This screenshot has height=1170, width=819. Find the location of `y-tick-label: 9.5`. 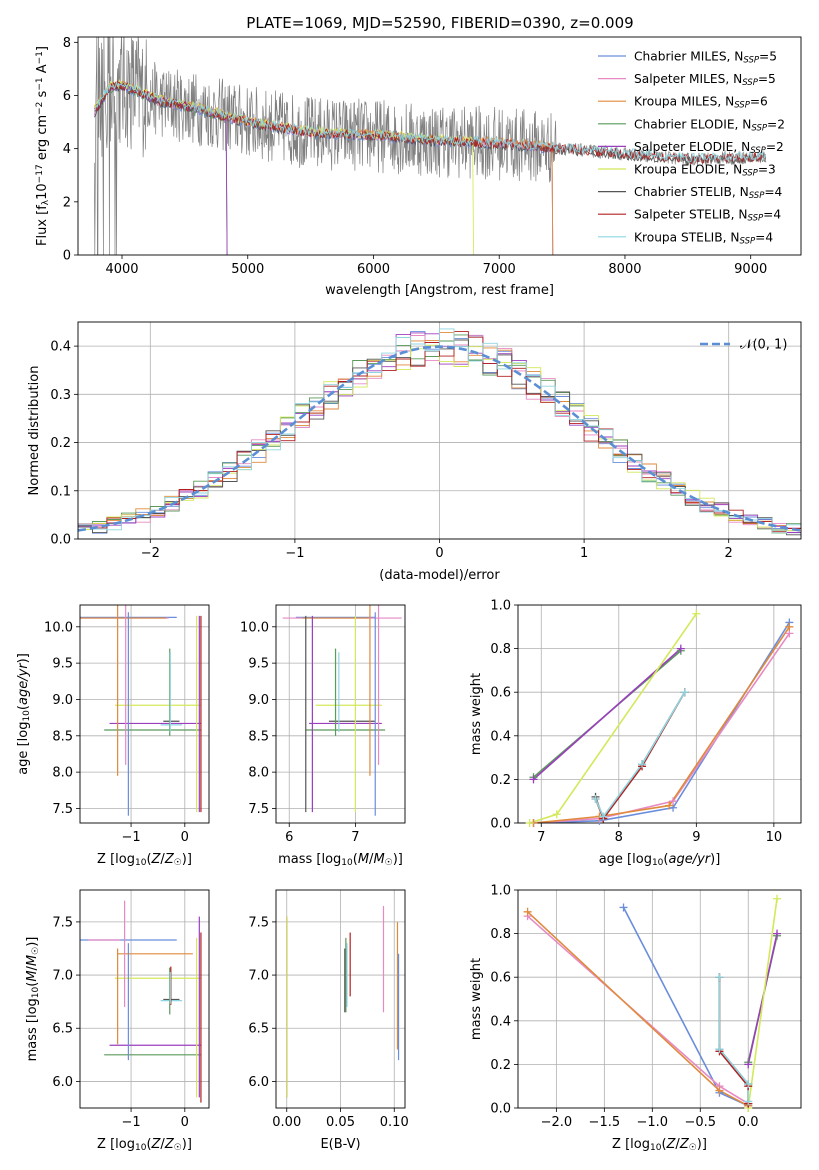

y-tick-label: 9.5 is located at coordinates (258, 664).